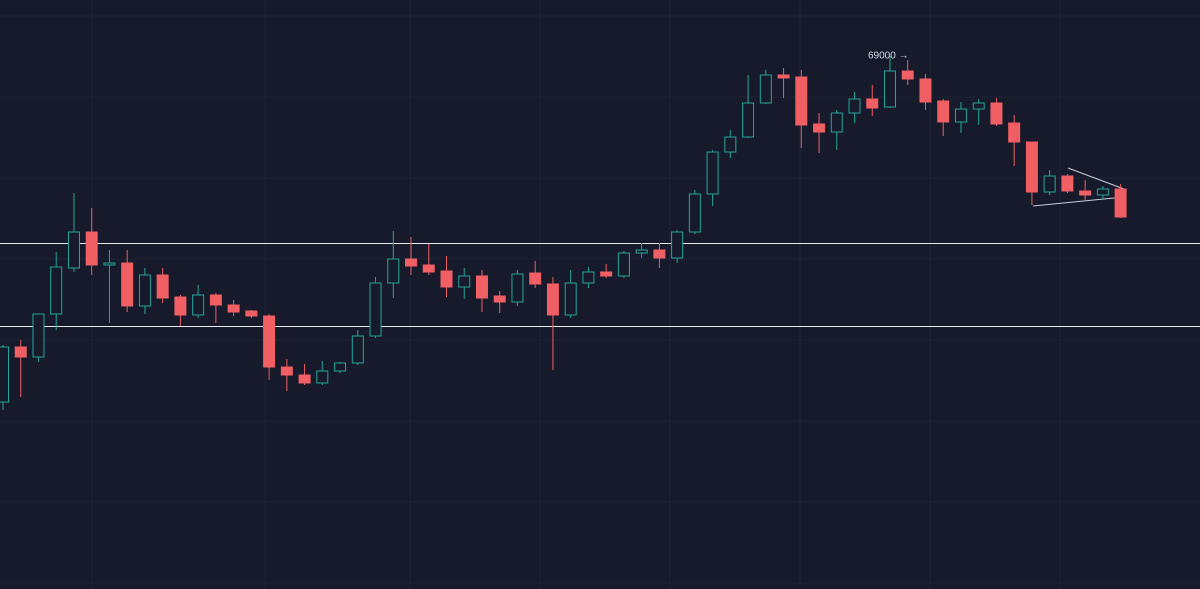 The height and width of the screenshot is (589, 1200). What do you see at coordinates (888, 56) in the screenshot?
I see `price-annotation: 69000 →` at bounding box center [888, 56].